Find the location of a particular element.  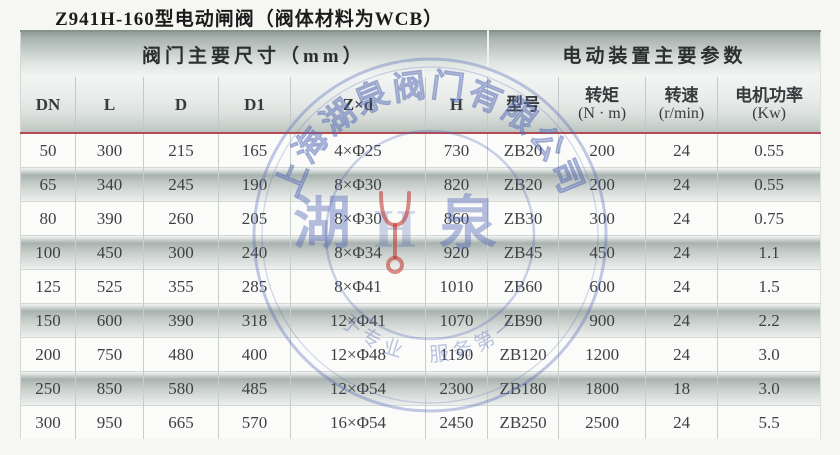

col-label: D1 is located at coordinates (254, 104).